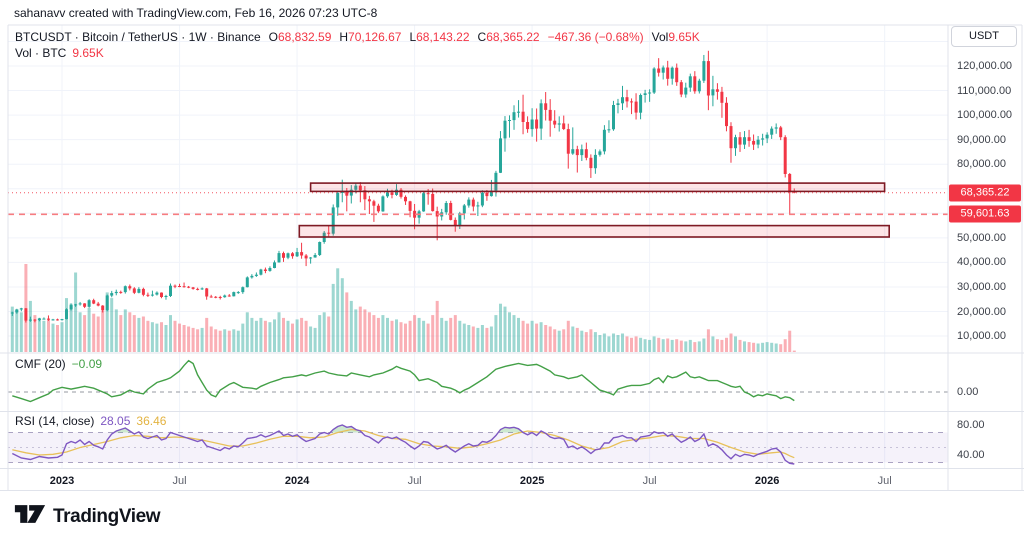 This screenshot has height=536, width=1024. Describe the element at coordinates (87, 364) in the screenshot. I see `cmf-value: −0.09` at that location.